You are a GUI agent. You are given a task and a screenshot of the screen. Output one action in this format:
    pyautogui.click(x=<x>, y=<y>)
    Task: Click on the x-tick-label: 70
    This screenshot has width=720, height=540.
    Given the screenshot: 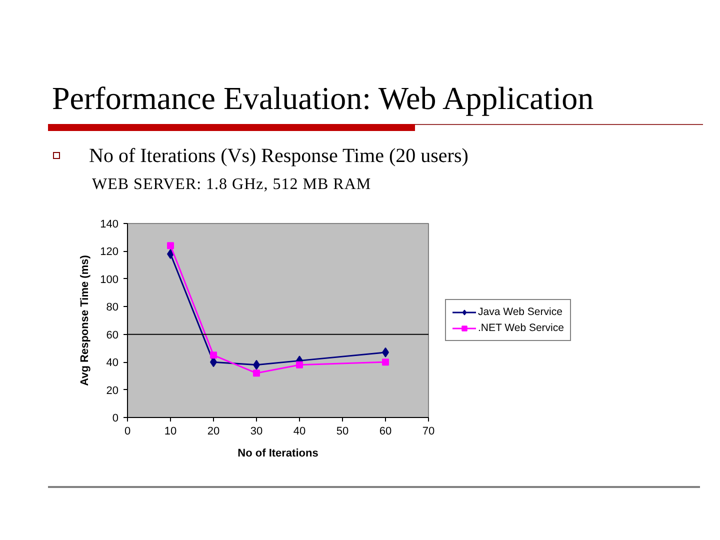 What is the action you would take?
    pyautogui.click(x=428, y=432)
    